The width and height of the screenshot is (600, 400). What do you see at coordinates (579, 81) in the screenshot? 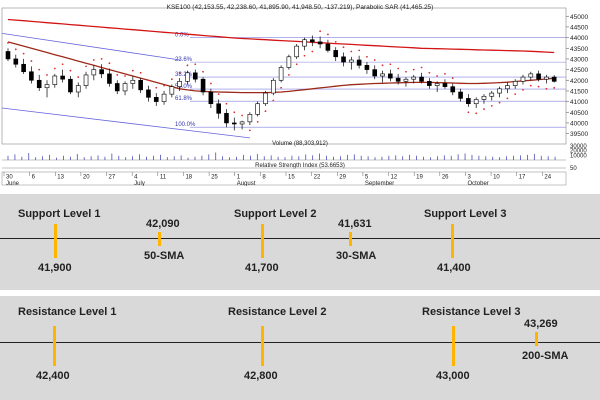
I see `y-tick-label: 42000` at bounding box center [579, 81].